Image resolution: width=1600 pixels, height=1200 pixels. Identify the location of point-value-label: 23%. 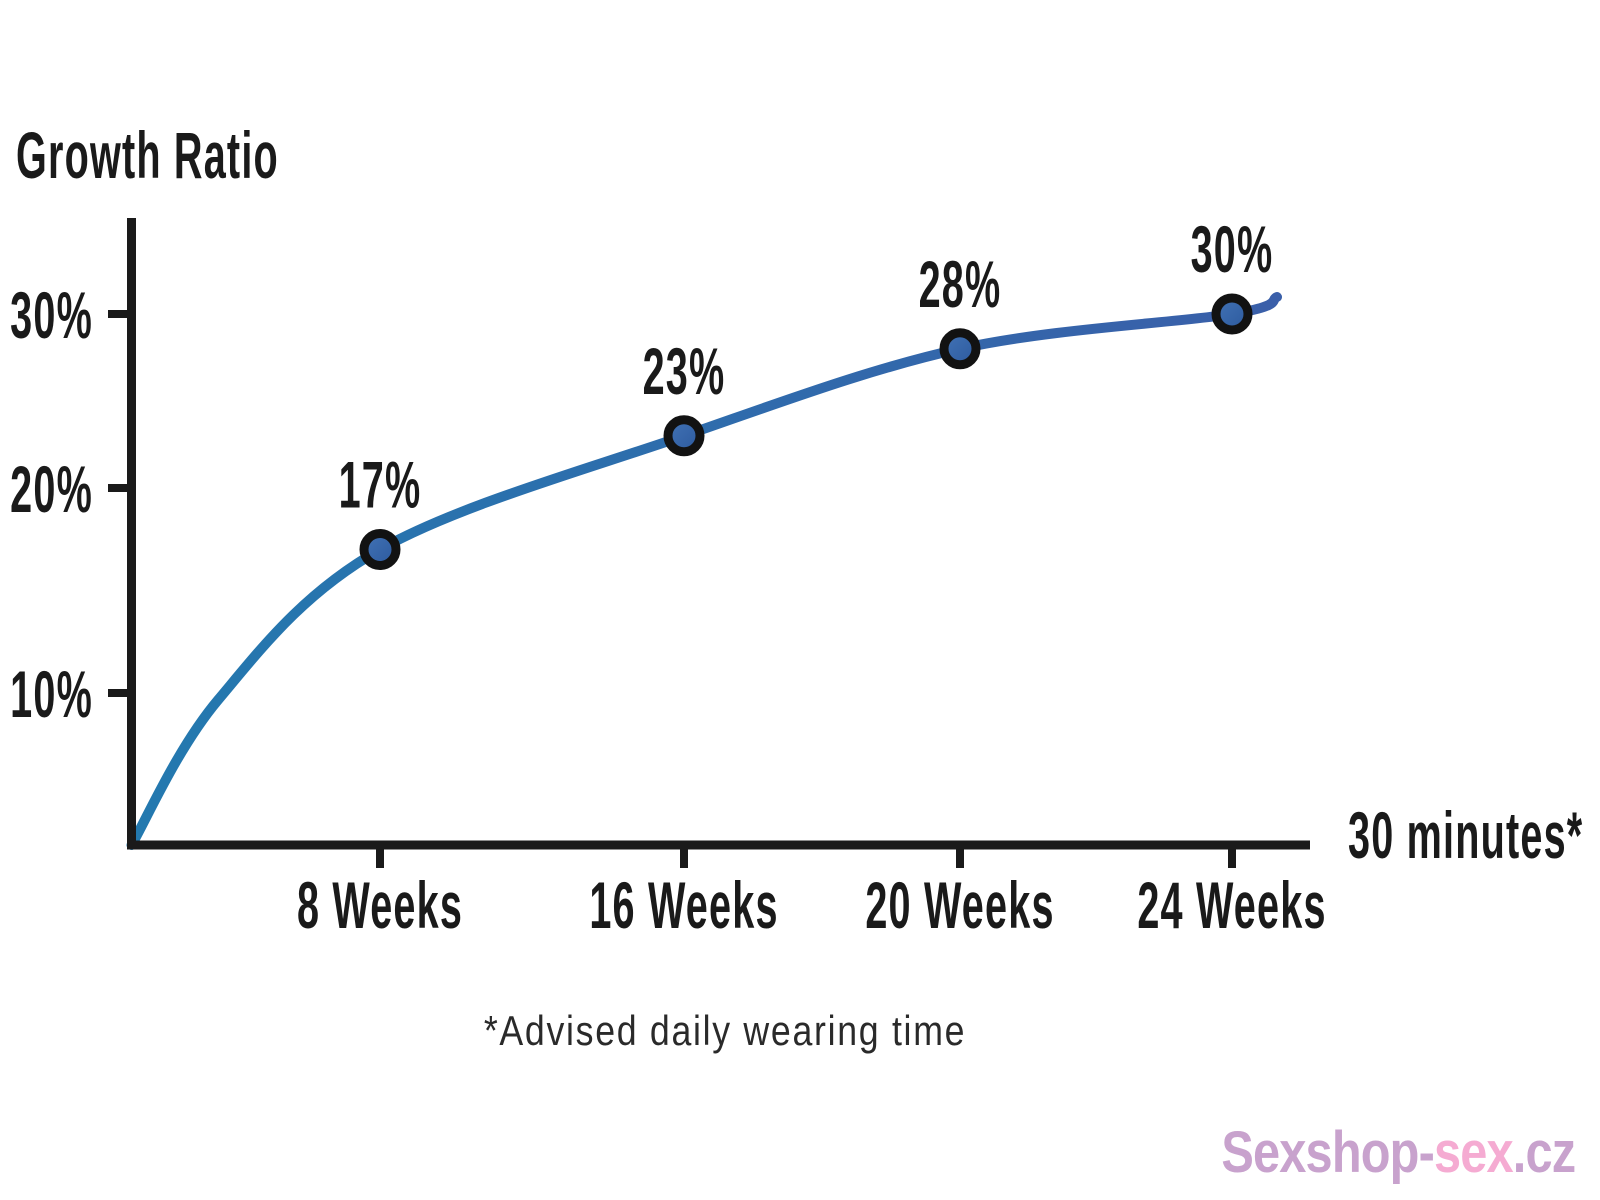
(684, 371).